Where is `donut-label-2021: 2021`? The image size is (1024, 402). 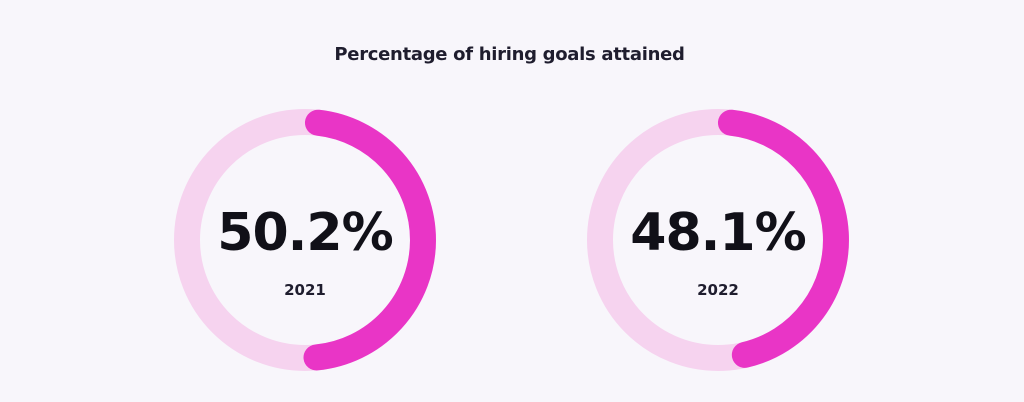
donut-label-2021: 2021 is located at coordinates (305, 290).